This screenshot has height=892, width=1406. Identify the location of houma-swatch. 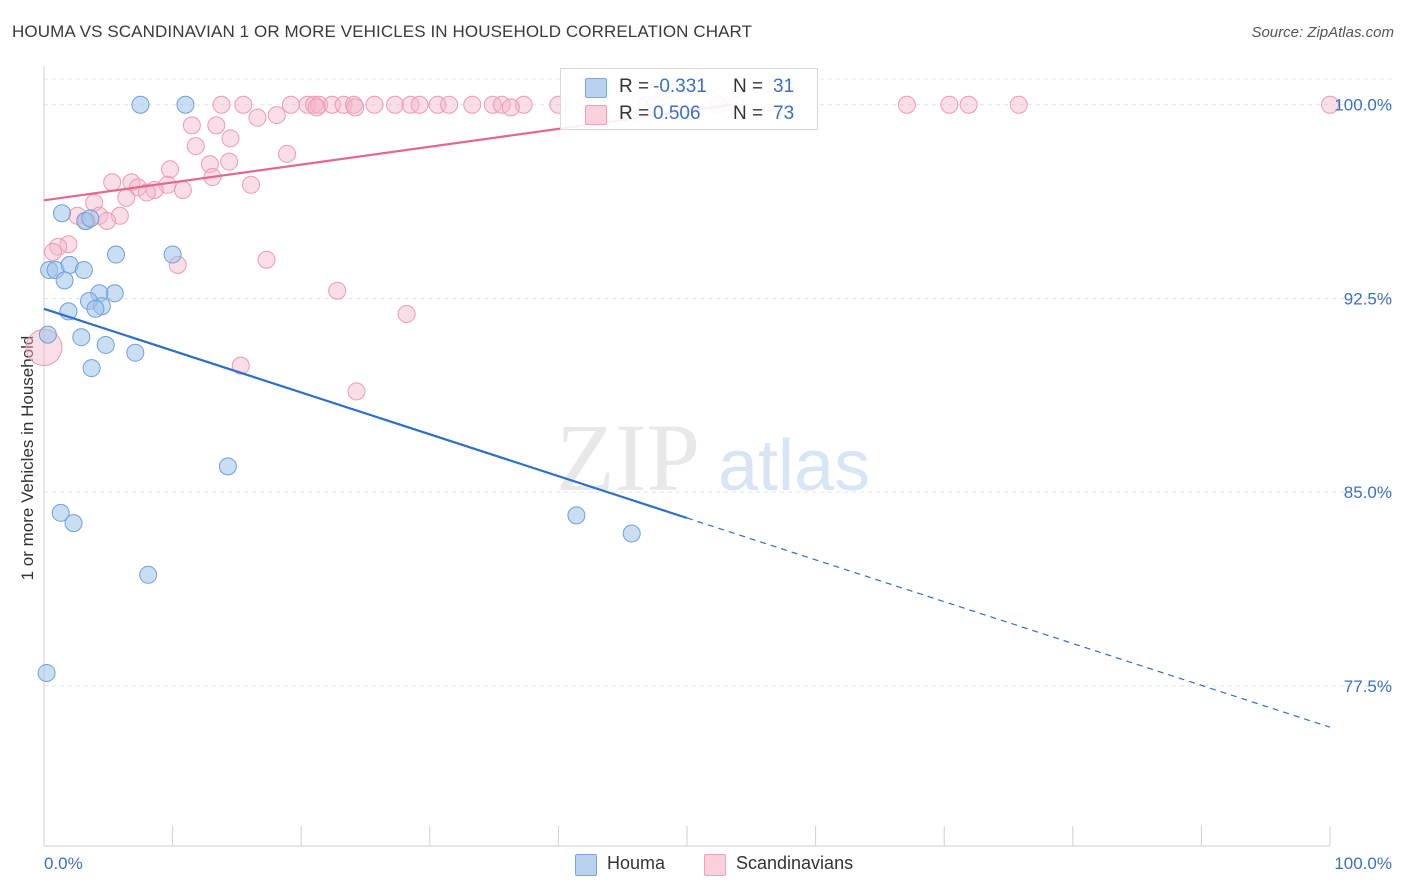
(596, 88).